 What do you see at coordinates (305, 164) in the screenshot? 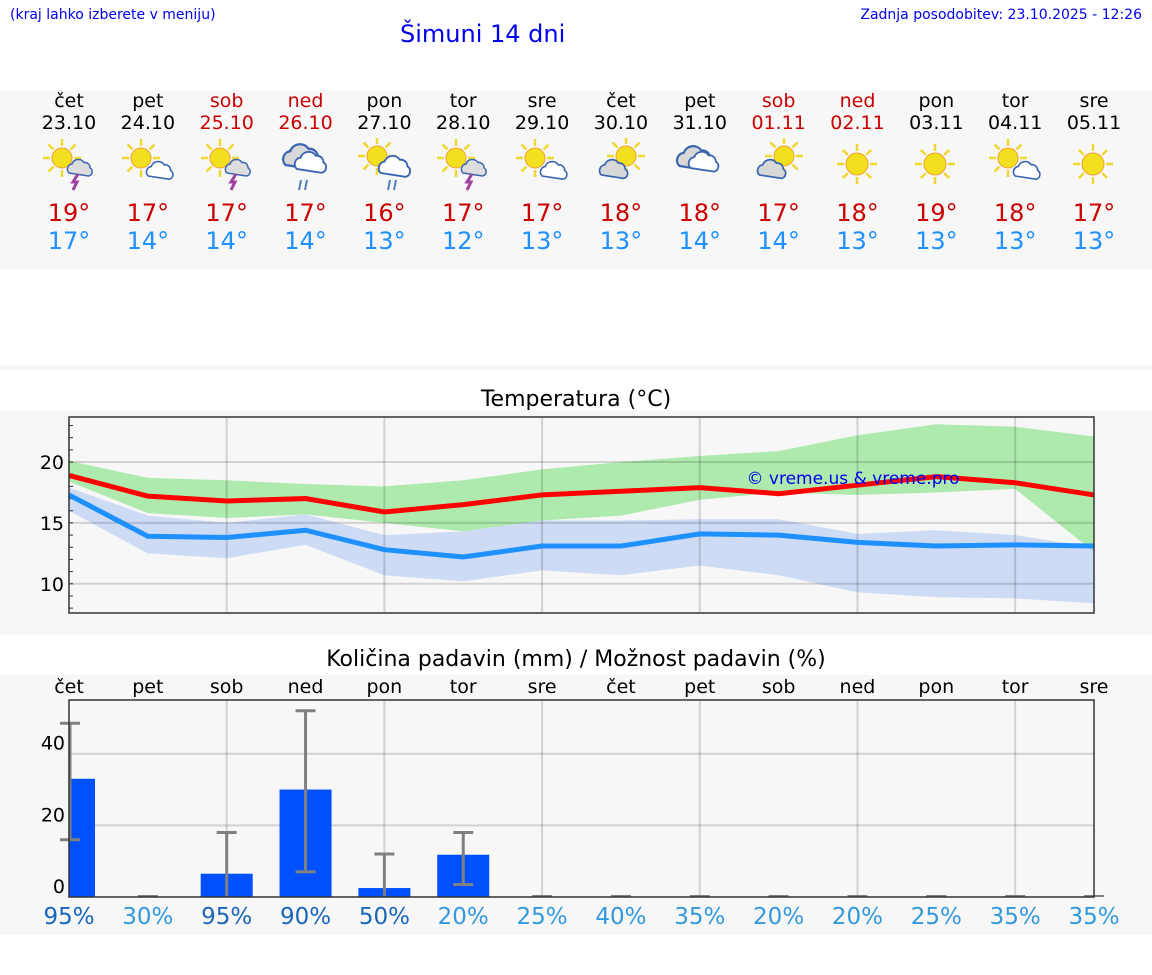
I see `cloud-rain-icon` at bounding box center [305, 164].